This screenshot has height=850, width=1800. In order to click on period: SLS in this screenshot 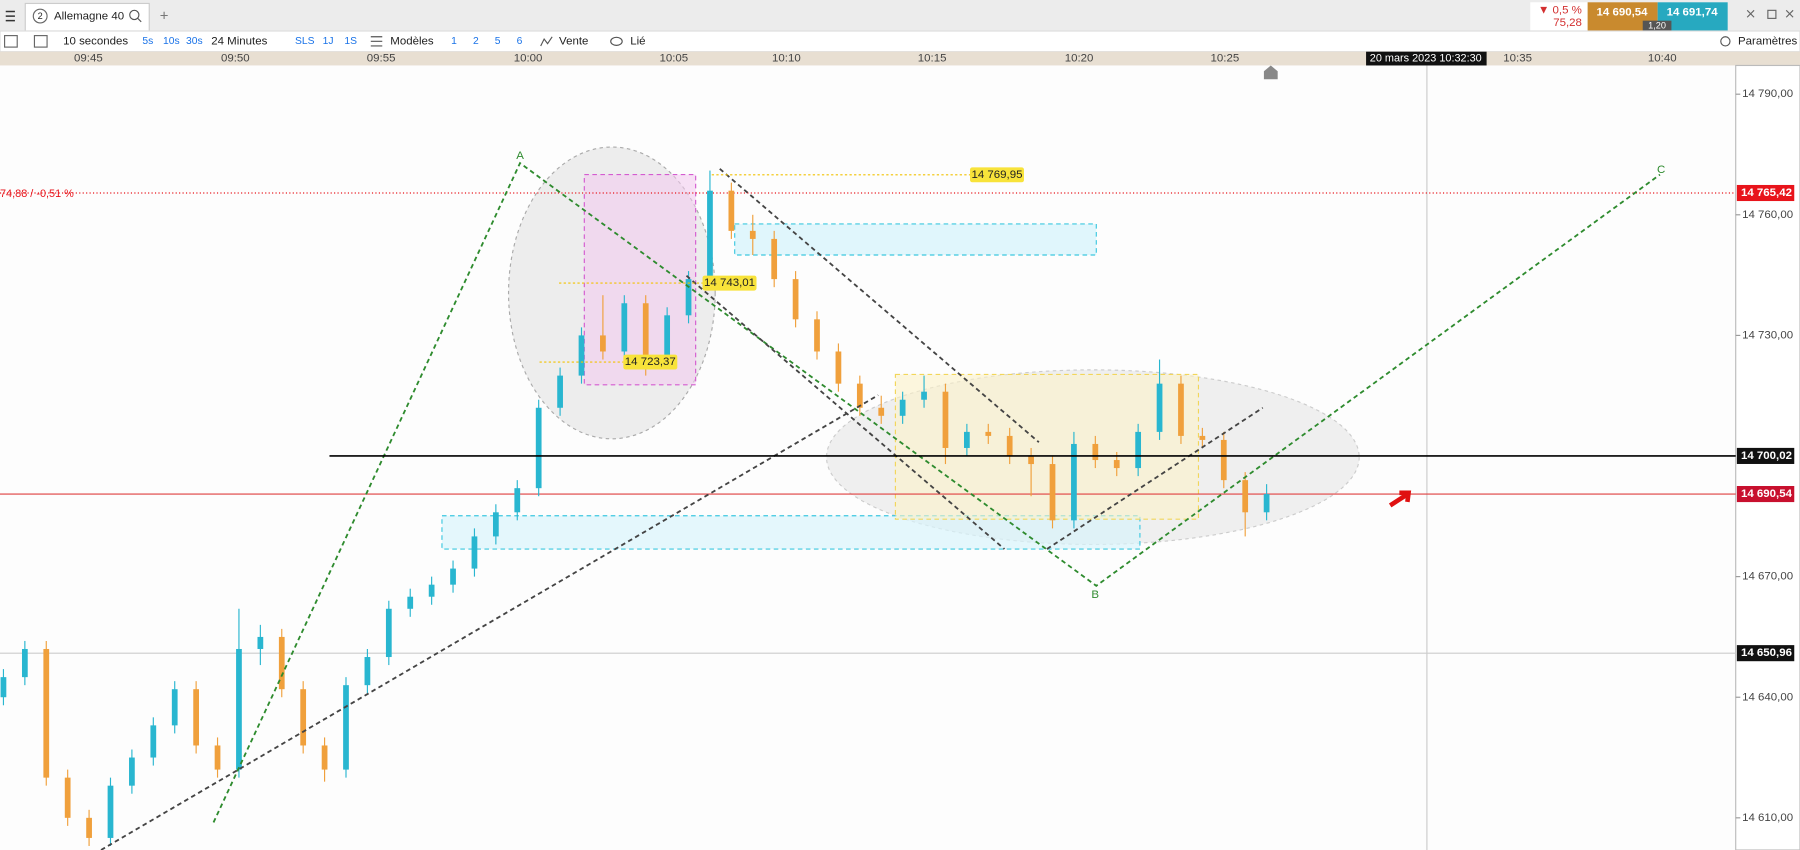, I will do `click(305, 41)`.